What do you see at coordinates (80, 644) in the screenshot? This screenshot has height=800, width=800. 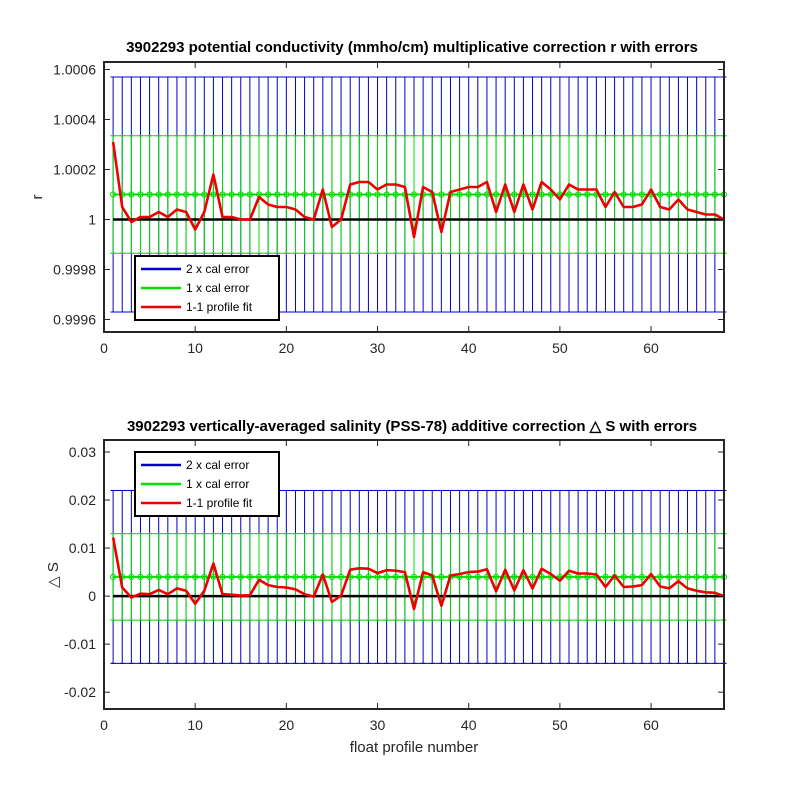 I see `bottom-ytick-label: -0.01` at bounding box center [80, 644].